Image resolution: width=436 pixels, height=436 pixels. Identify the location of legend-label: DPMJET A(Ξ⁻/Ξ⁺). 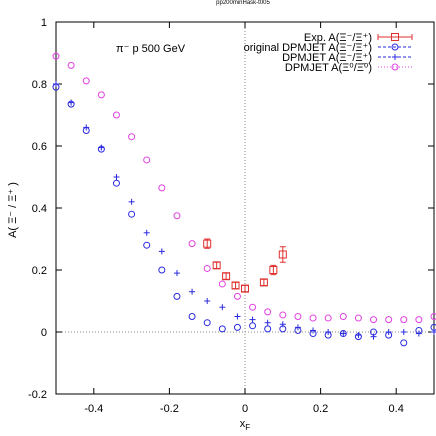
(327, 58).